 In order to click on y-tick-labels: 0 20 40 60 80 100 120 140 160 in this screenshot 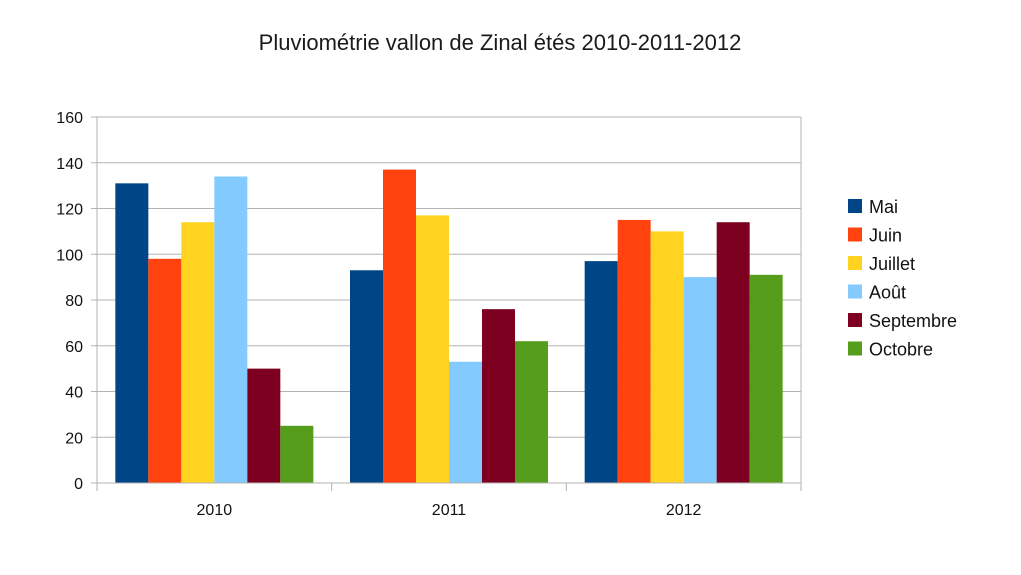, I will do `click(69, 301)`.